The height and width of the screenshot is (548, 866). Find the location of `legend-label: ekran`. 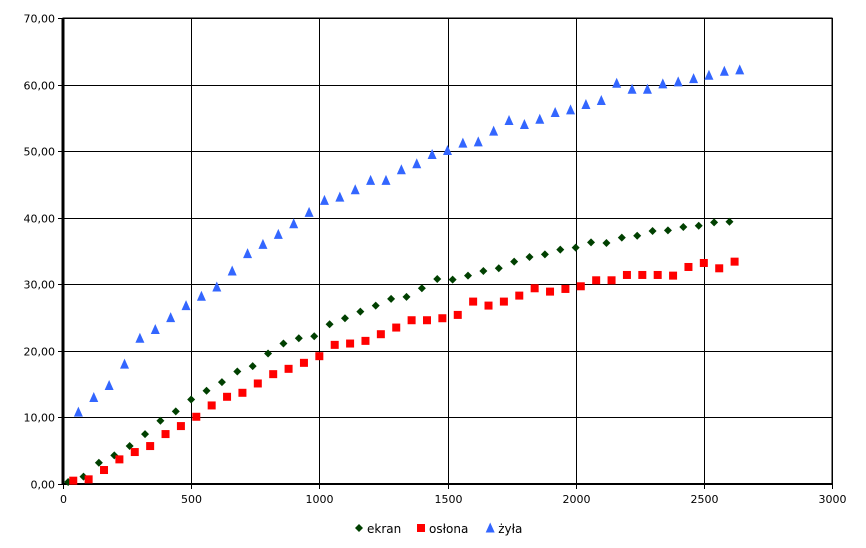

legend-label: ekran is located at coordinates (384, 529).